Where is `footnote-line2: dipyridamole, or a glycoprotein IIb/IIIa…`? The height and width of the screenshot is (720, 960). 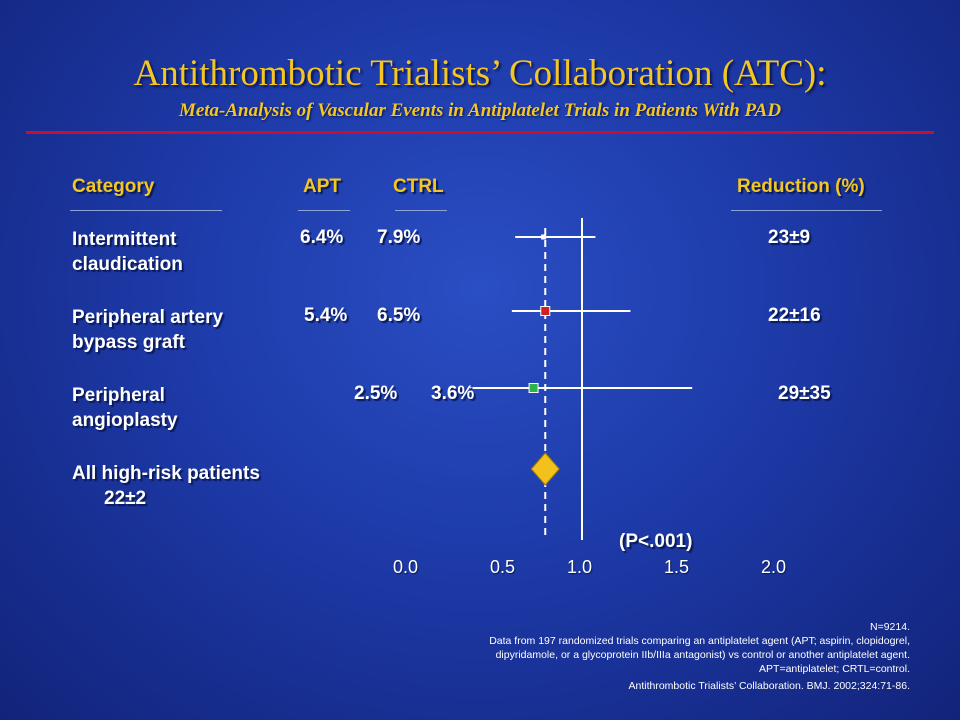 footnote-line2: dipyridamole, or a glycoprotein IIb/IIIa… is located at coordinates (702, 655).